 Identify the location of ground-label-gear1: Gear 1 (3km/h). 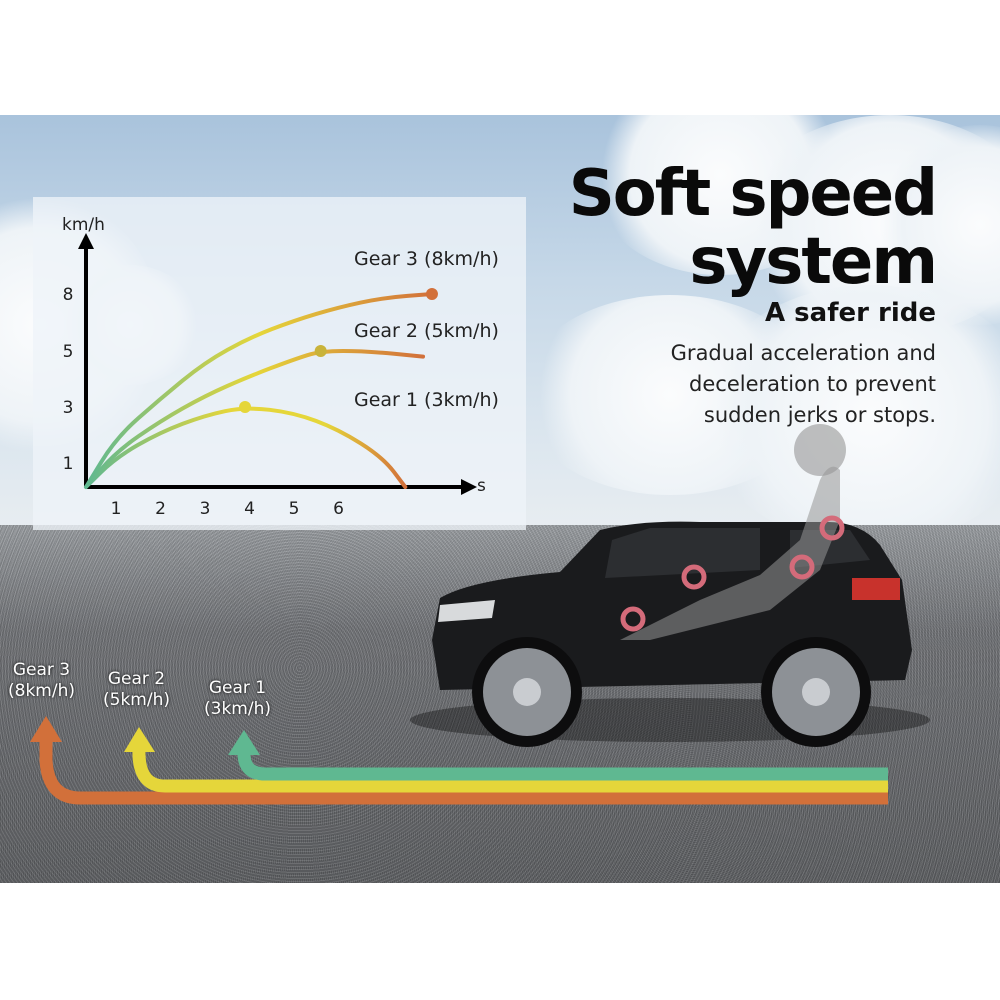
(237, 699).